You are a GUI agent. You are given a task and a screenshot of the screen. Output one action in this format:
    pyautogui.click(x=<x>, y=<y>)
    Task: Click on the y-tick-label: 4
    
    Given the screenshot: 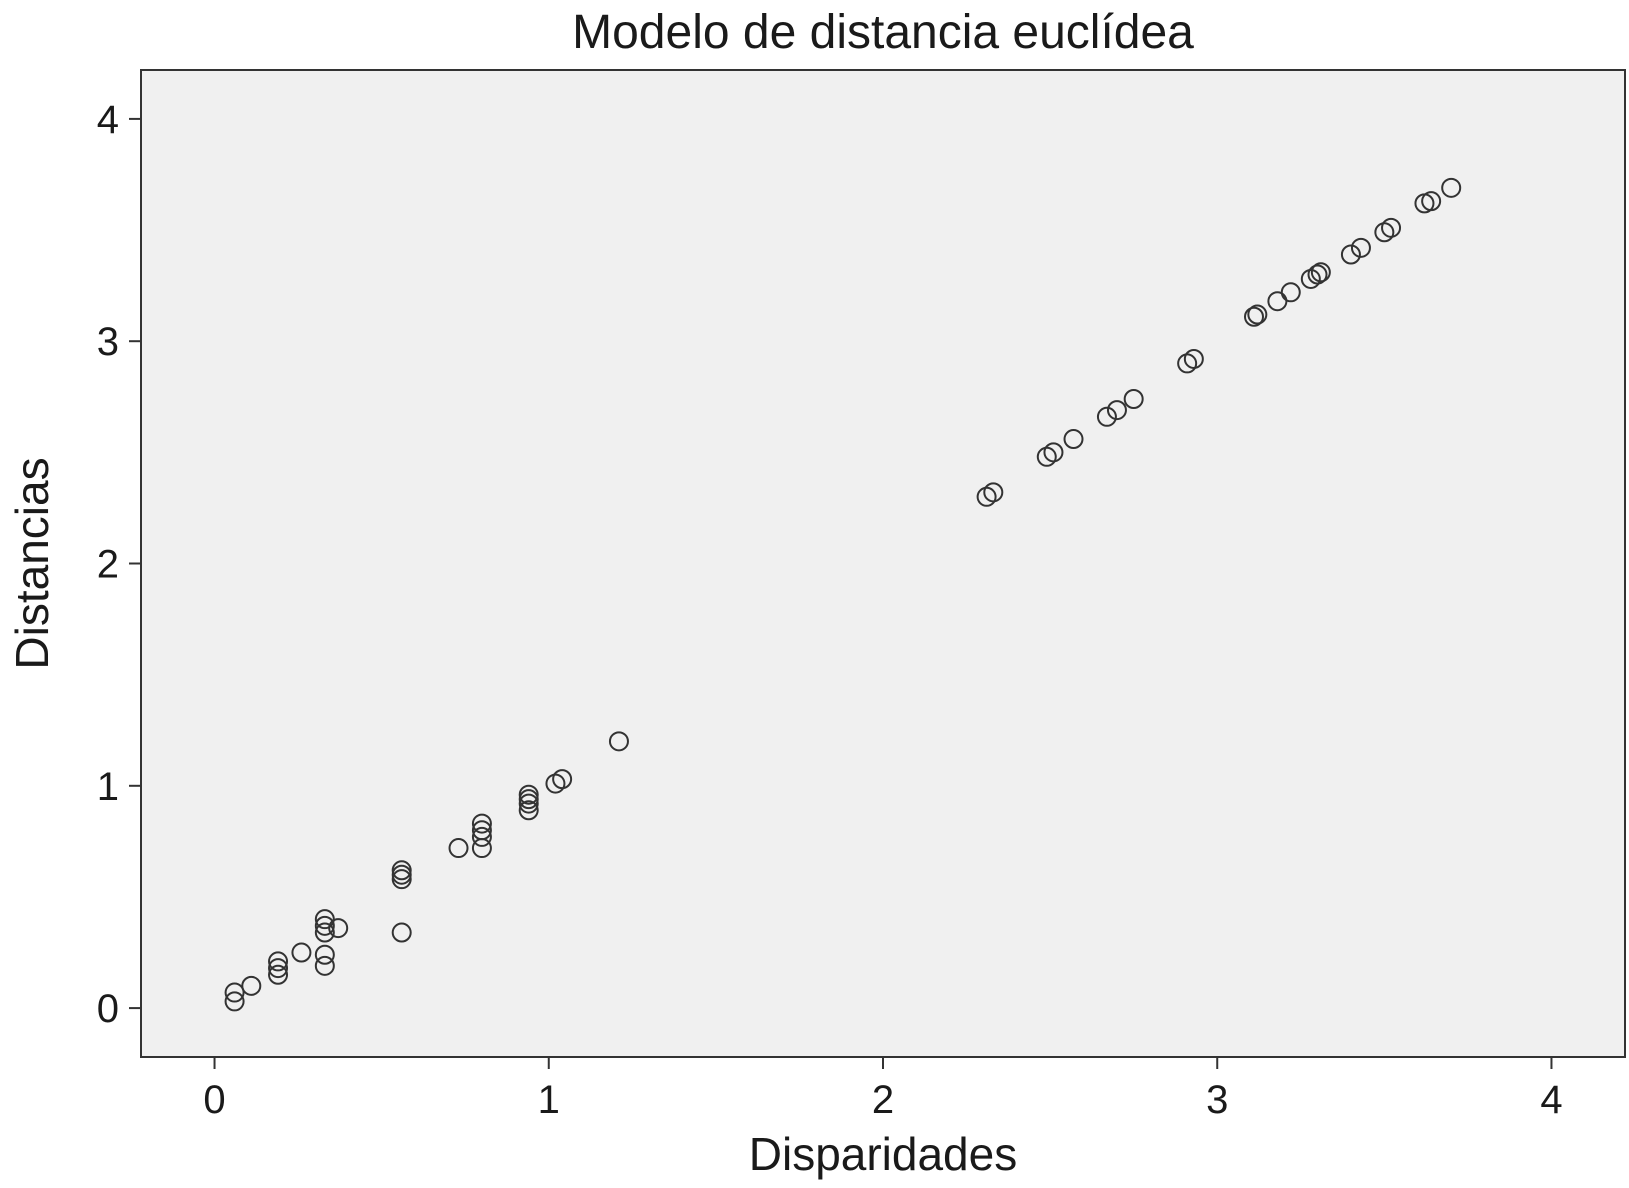 What is the action you would take?
    pyautogui.click(x=108, y=120)
    